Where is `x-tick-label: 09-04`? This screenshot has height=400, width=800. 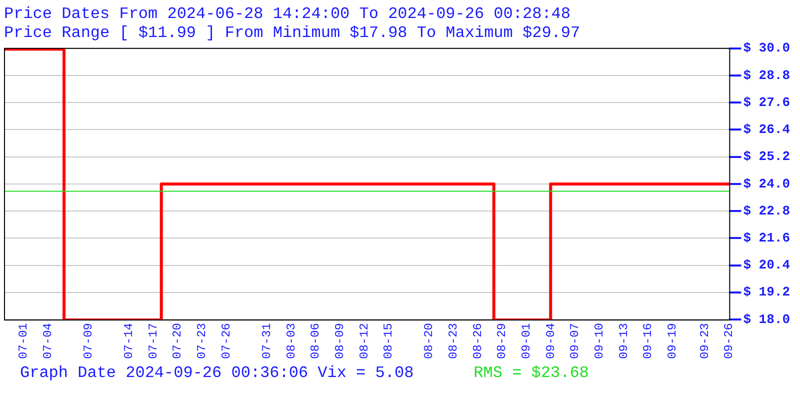 x-tick-label: 09-04 is located at coordinates (551, 341).